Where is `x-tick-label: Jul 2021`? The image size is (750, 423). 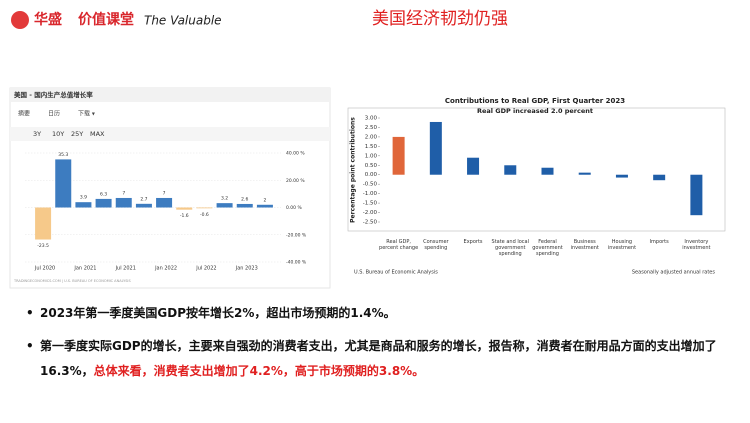
x-tick-label: Jul 2021 is located at coordinates (125, 269).